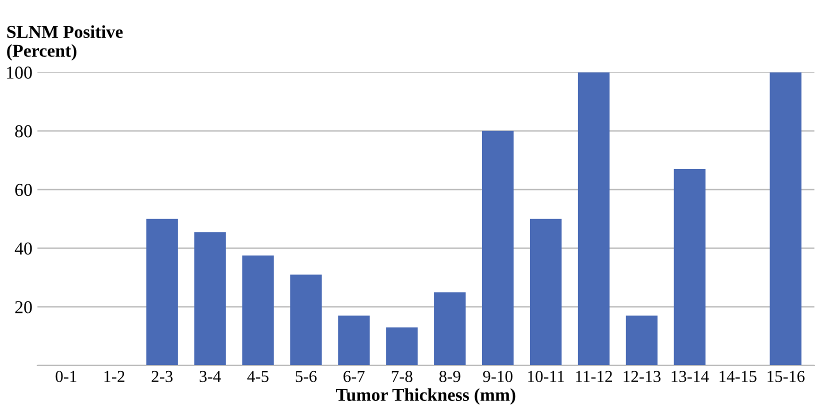 The image size is (831, 413). Describe the element at coordinates (257, 376) in the screenshot. I see `x-tick-label: 4-5` at that location.